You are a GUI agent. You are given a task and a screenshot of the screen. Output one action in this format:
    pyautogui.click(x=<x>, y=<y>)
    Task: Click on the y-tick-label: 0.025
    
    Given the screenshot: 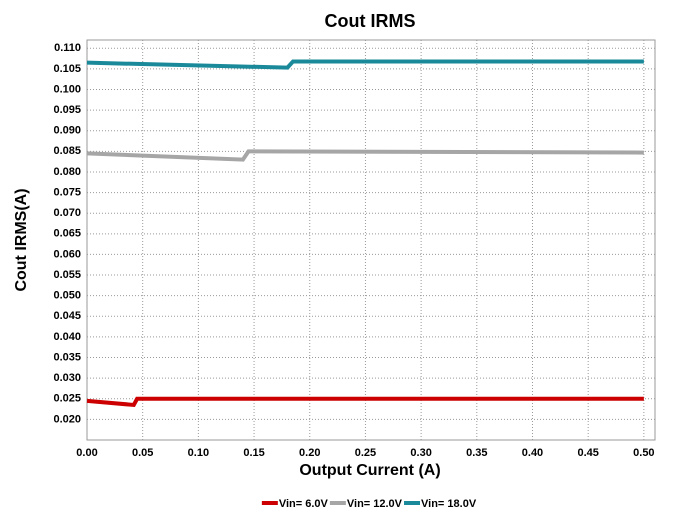 What is the action you would take?
    pyautogui.click(x=67, y=399)
    